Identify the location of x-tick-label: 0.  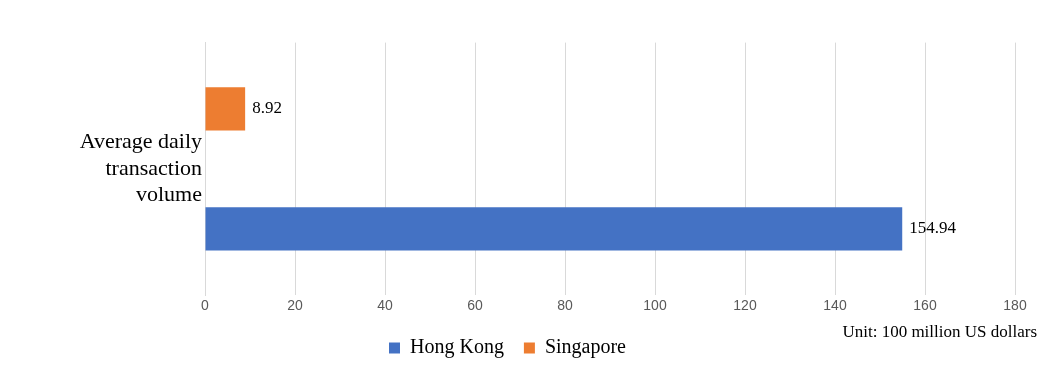
(205, 305).